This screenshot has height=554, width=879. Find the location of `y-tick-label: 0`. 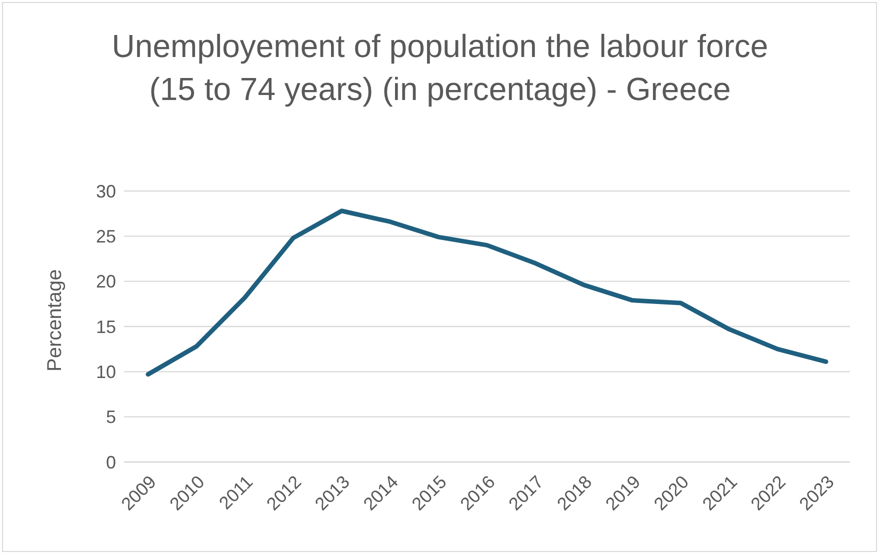

y-tick-label: 0 is located at coordinates (111, 462).